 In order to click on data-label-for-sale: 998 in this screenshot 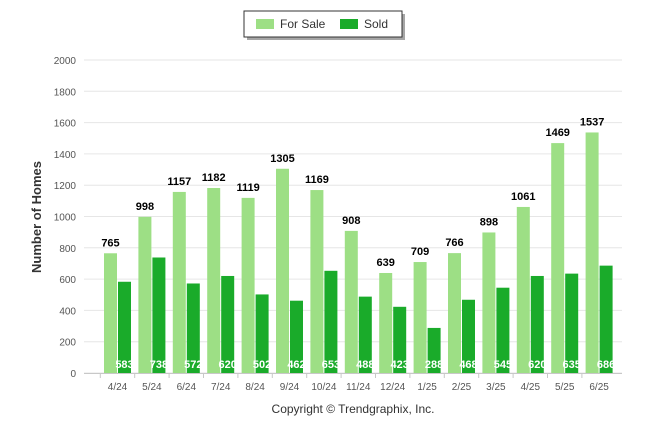, I will do `click(145, 207)`.